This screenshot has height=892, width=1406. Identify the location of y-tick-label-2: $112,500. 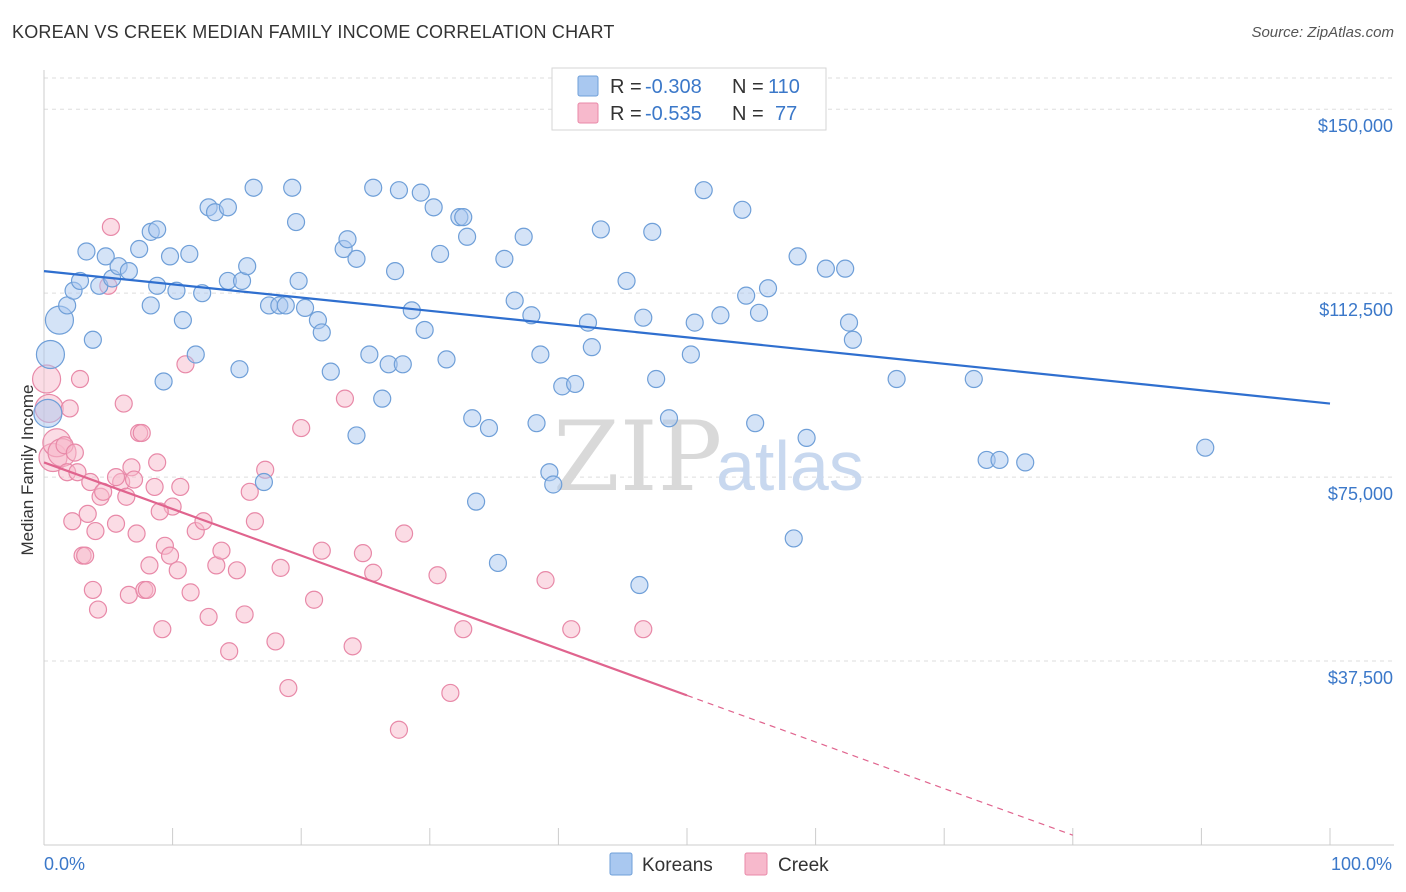
(1356, 310).